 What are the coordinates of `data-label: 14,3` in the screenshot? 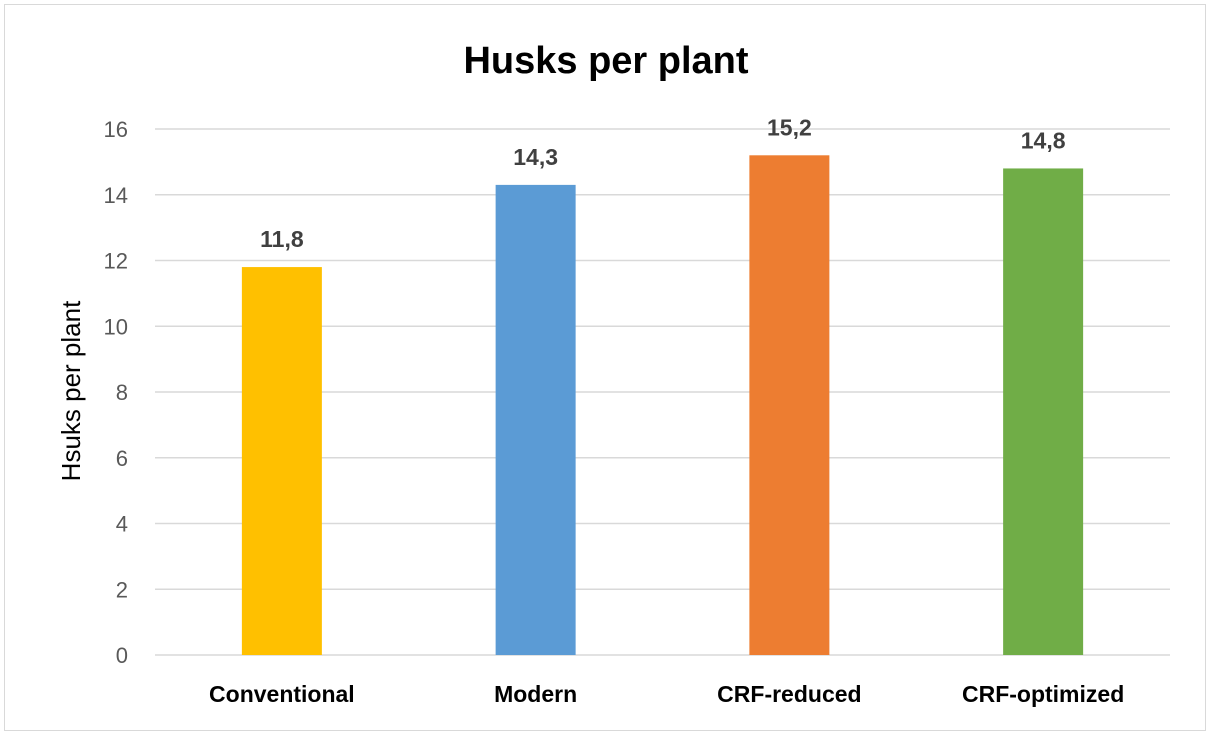 It's located at (535, 157).